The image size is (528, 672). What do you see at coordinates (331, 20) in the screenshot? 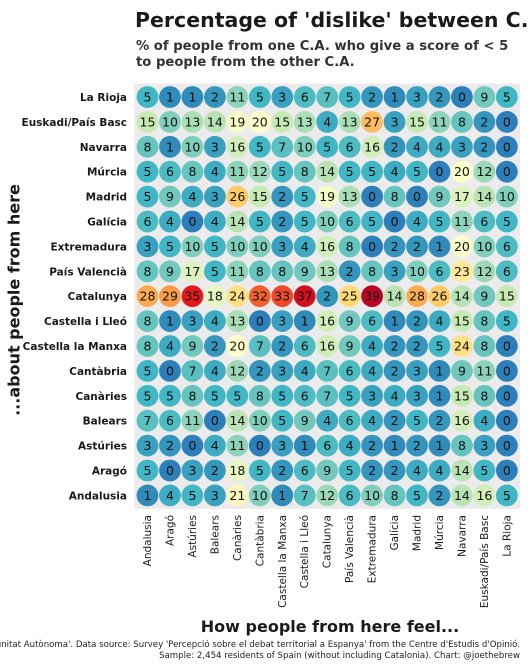
I see `chart-title: Percentage of 'dislike' between C.A.s` at bounding box center [331, 20].